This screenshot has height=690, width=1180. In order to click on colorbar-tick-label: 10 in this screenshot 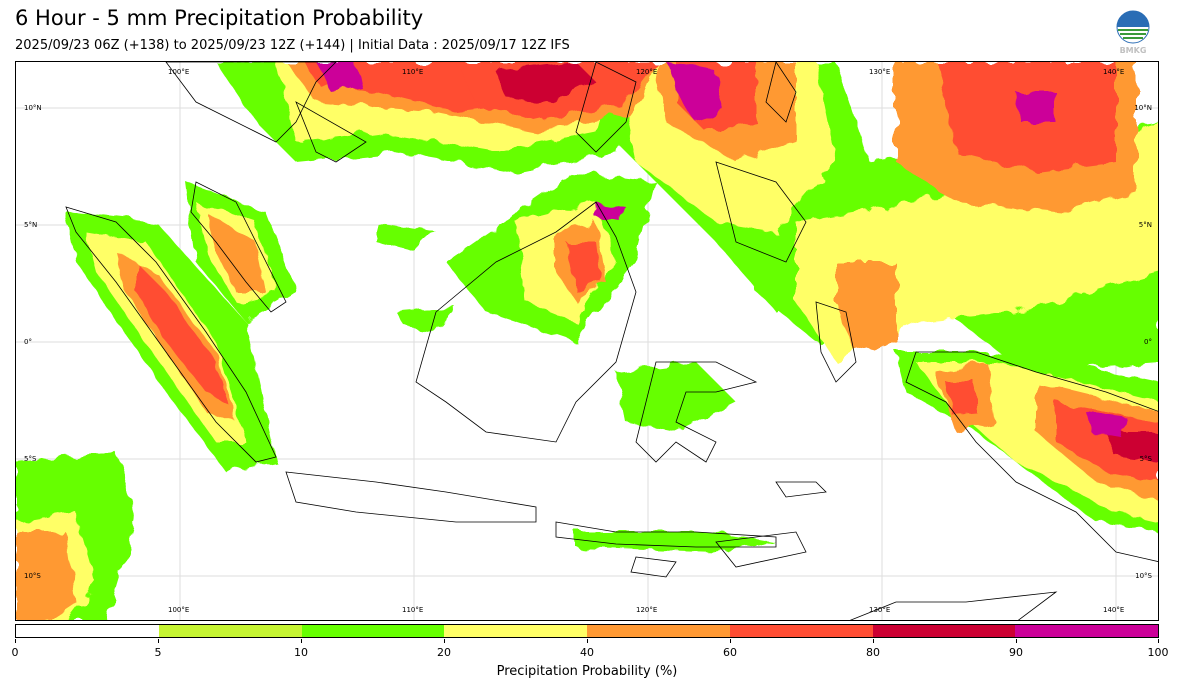, I will do `click(301, 652)`.